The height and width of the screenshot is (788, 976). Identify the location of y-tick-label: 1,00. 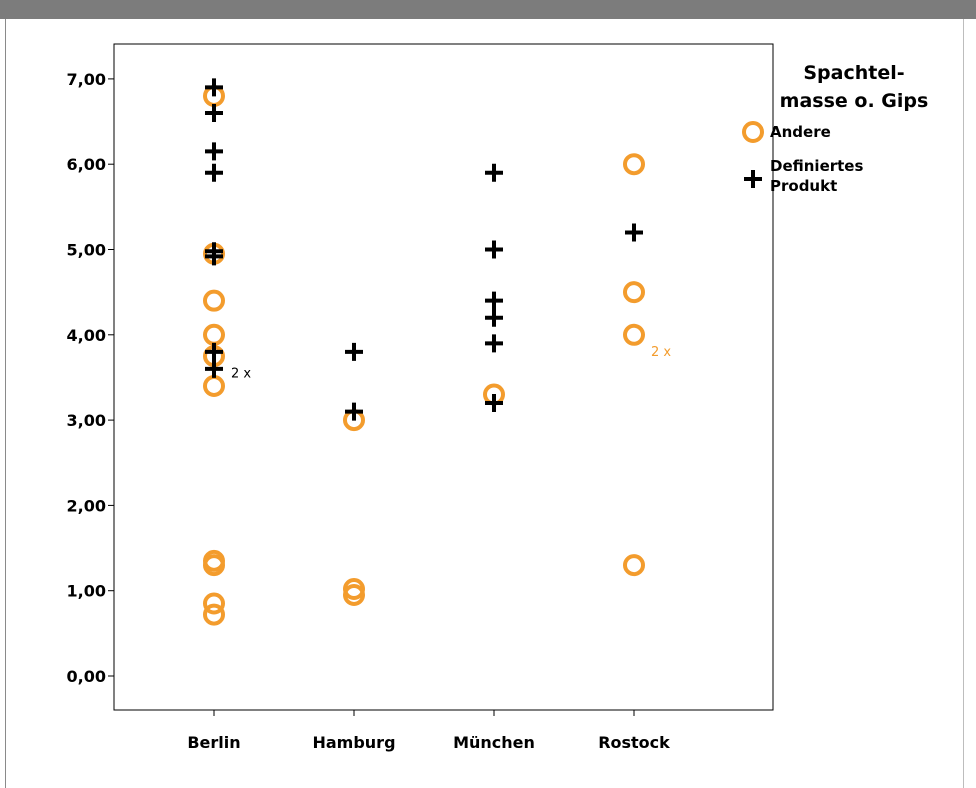
(86, 591).